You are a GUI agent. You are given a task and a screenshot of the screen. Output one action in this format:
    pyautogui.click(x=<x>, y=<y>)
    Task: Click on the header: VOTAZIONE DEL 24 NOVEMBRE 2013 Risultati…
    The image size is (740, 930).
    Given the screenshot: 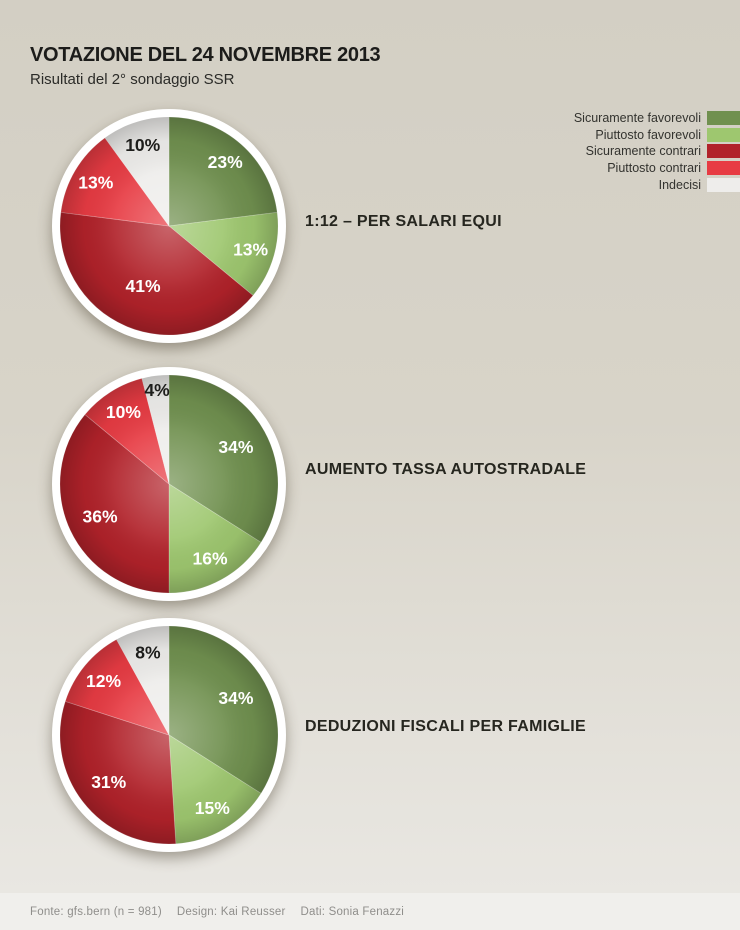 What is the action you would take?
    pyautogui.click(x=205, y=66)
    